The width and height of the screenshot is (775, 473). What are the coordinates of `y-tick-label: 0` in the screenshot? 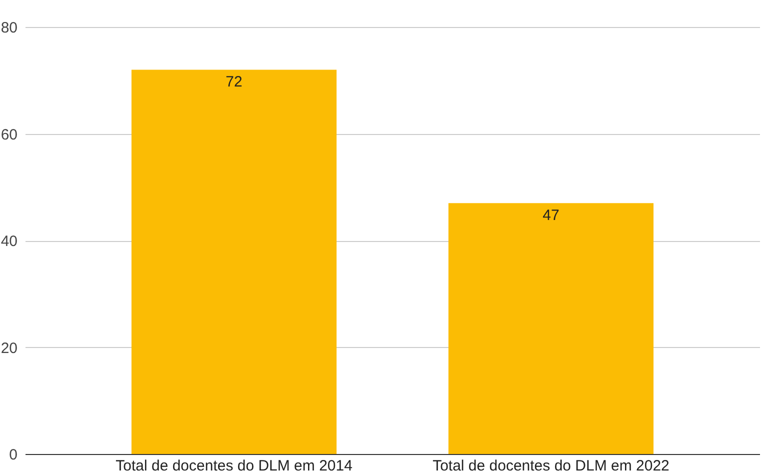 It's located at (13, 455).